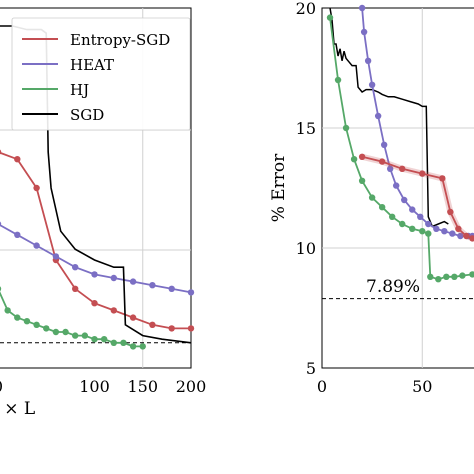 Image resolution: width=474 pixels, height=474 pixels. I want to click on right-y-tick-label: 20, so click(306, 9).